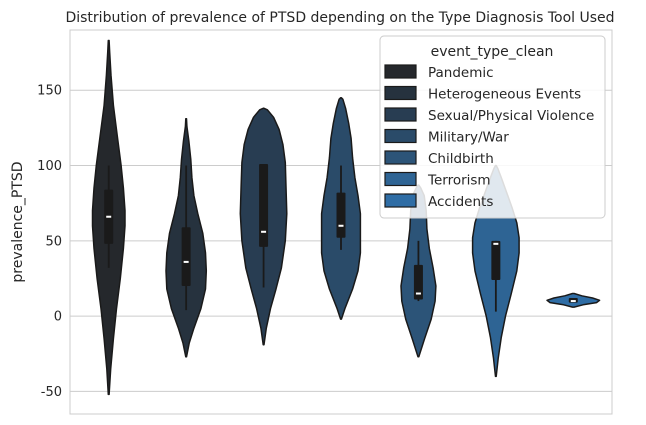 Image resolution: width=646 pixels, height=425 pixels. I want to click on violin-accidents, so click(573, 300).